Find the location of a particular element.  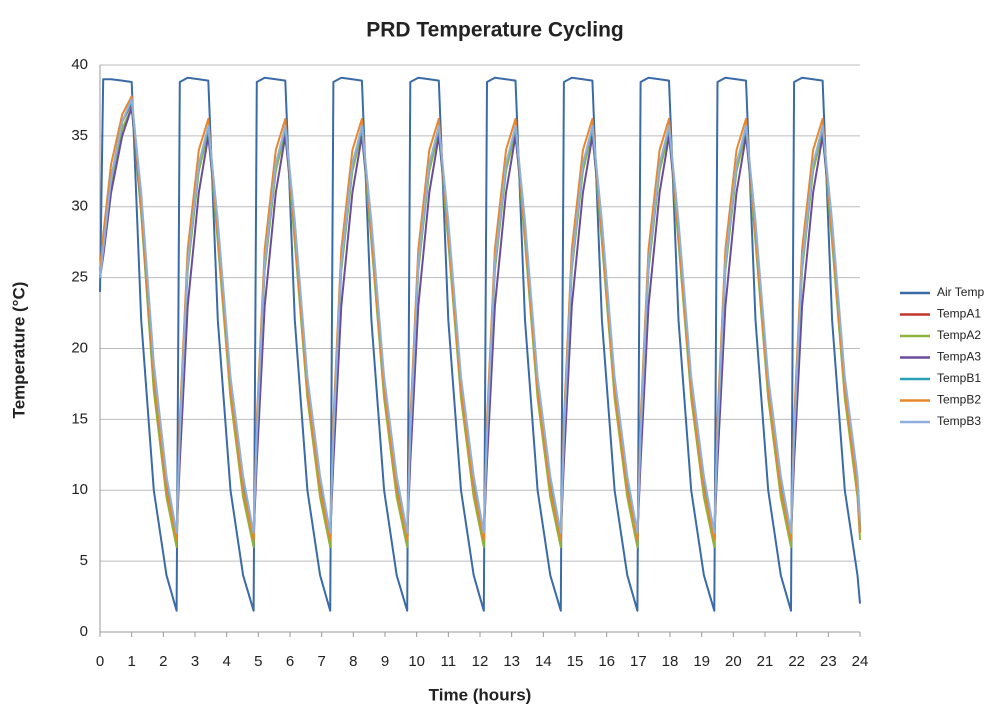

x-tick-label: 16 is located at coordinates (606, 661).